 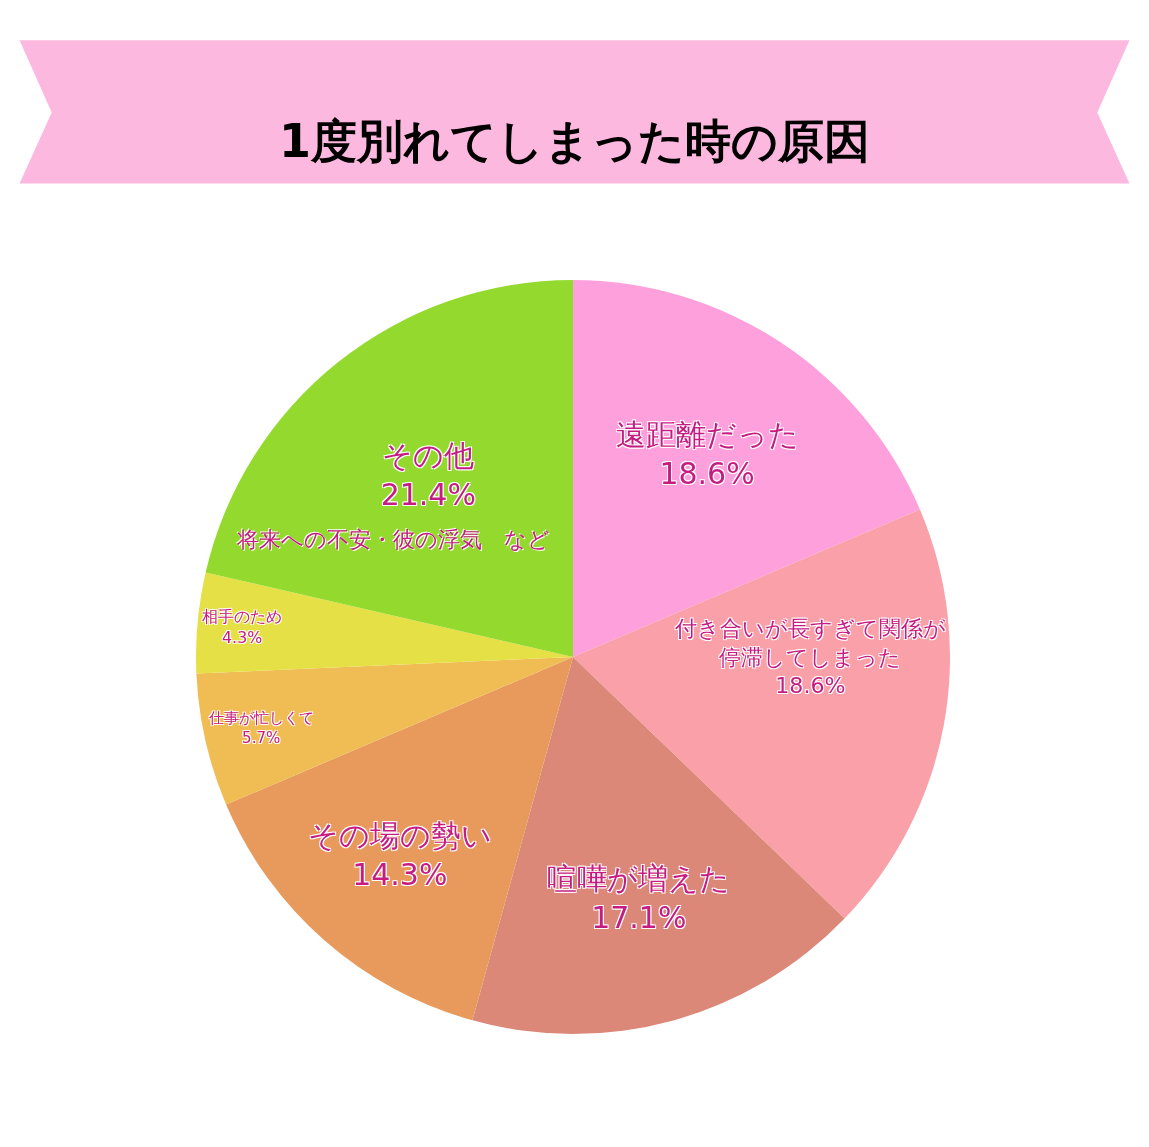 I want to click on chart-title: 1度別れてしまった時の原因, so click(x=575, y=141).